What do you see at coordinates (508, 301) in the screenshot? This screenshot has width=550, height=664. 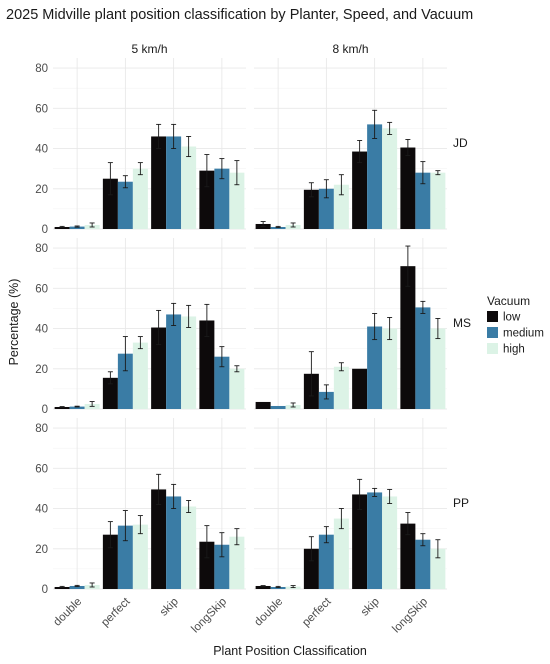 I see `legend-title: Vacuum` at bounding box center [508, 301].